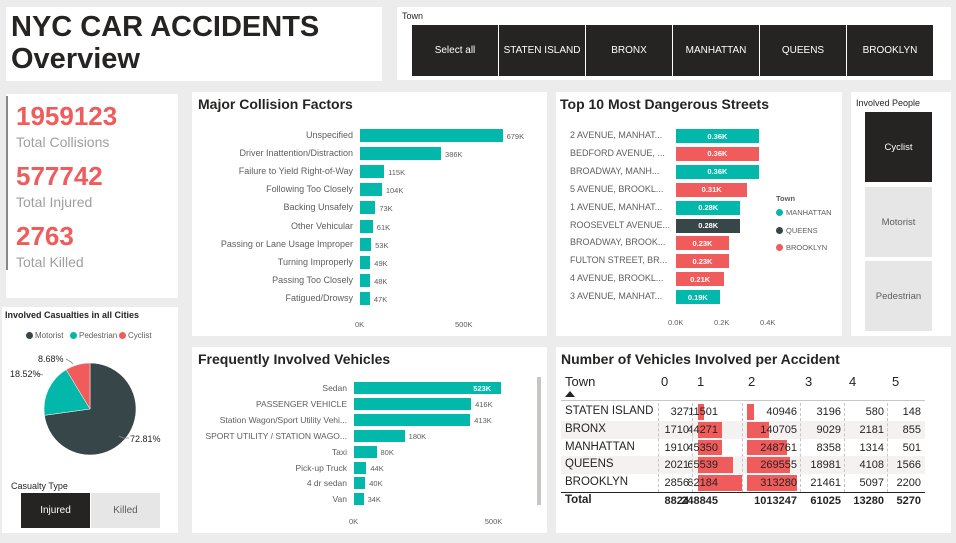  Describe the element at coordinates (700, 279) in the screenshot. I see `street-bar: 0.21K` at that location.